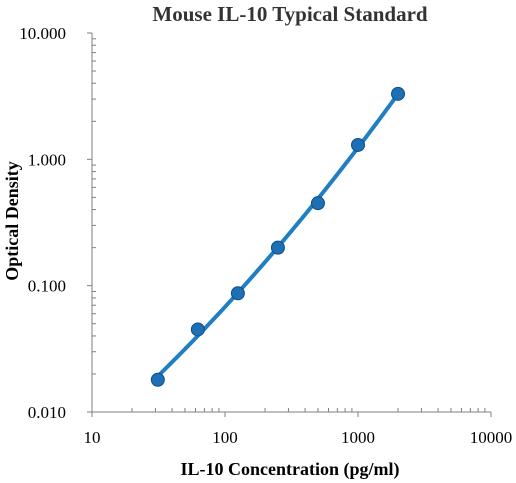 Image resolution: width=516 pixels, height=483 pixels. Describe the element at coordinates (92, 437) in the screenshot. I see `x-tick-label: 10` at that location.